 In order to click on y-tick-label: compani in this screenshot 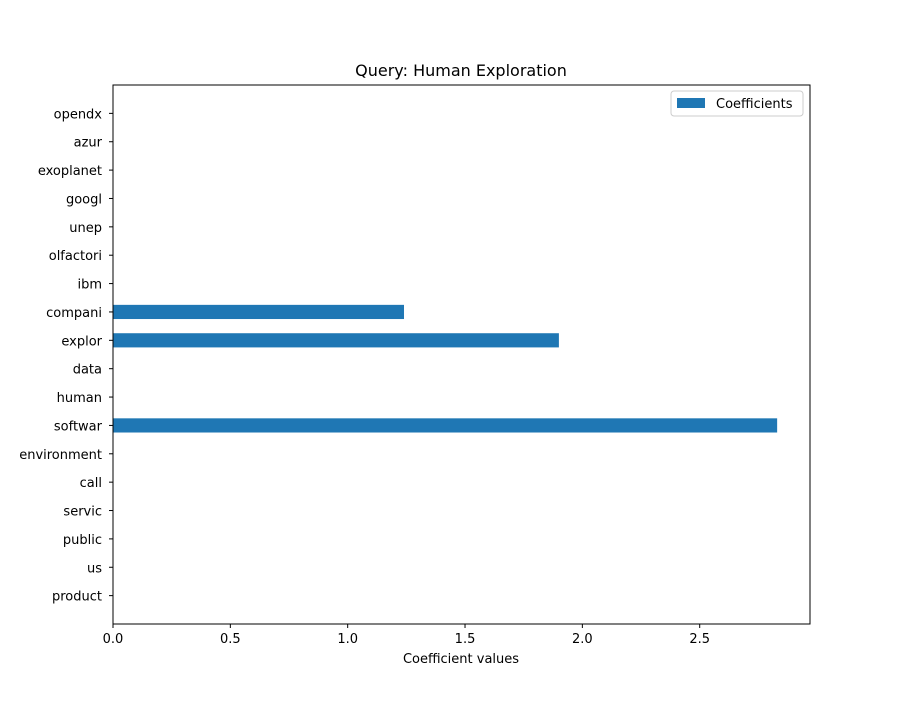, I will do `click(74, 313)`.